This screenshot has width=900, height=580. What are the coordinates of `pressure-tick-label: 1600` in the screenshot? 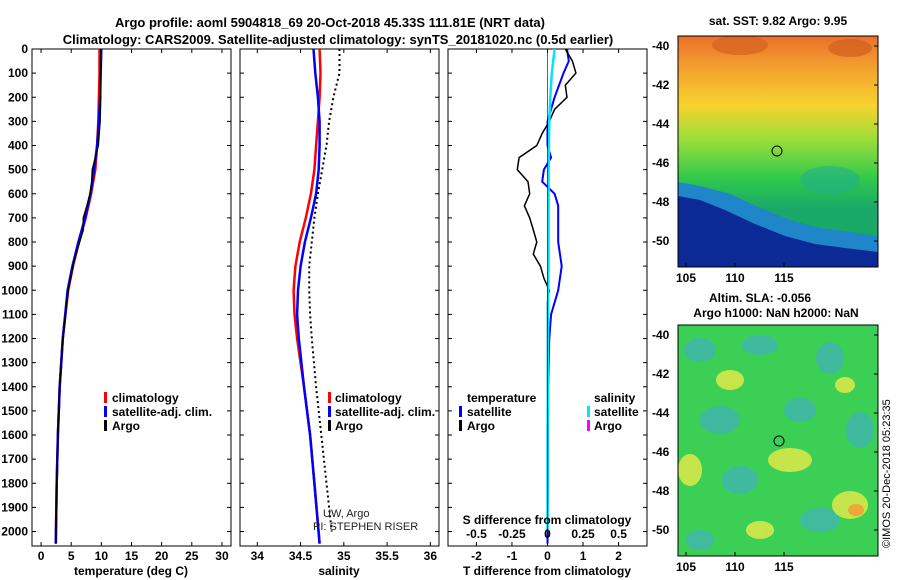 It's located at (14, 435).